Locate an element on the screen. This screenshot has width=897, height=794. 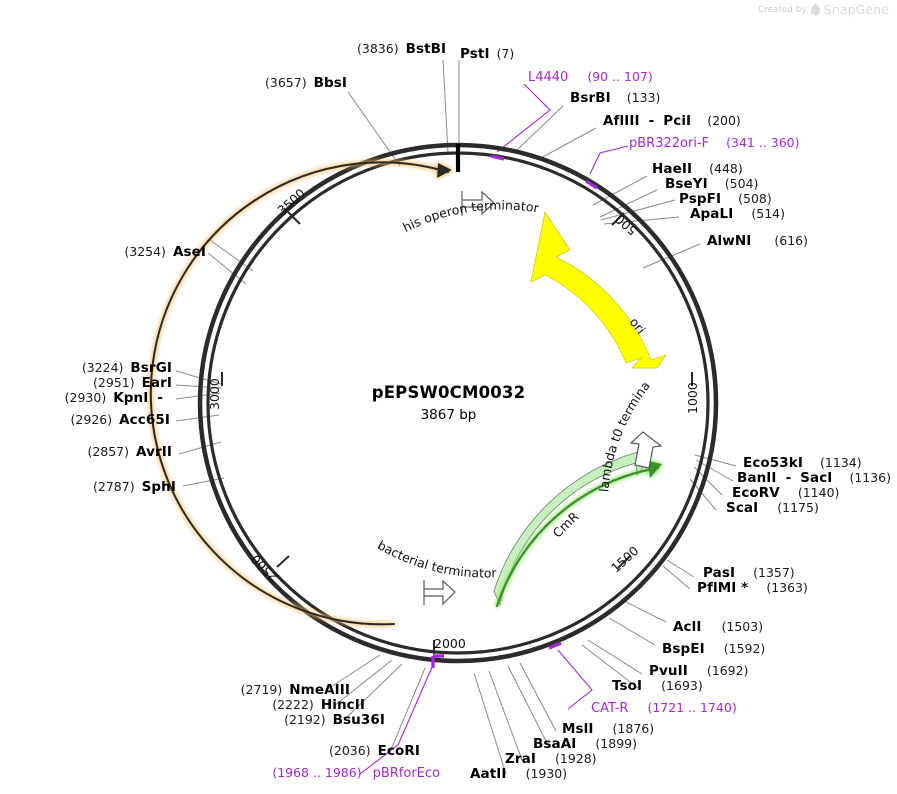
enzyme-position: (1134) is located at coordinates (841, 462).